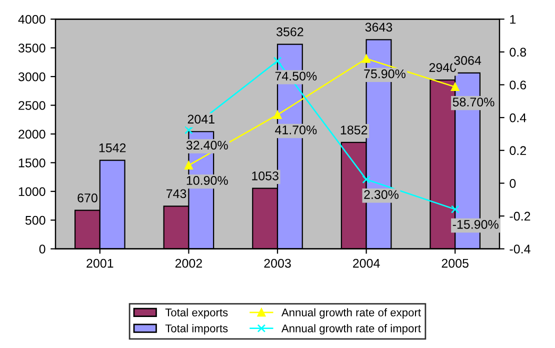 The image size is (555, 348). I want to click on data-label: -15.90%, so click(475, 224).